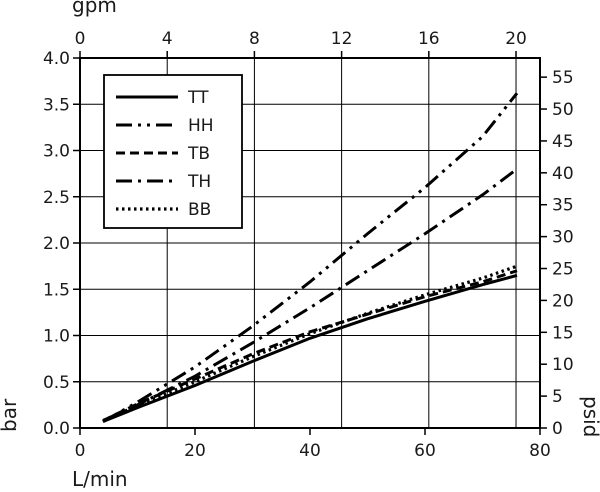 The width and height of the screenshot is (600, 492). What do you see at coordinates (80, 39) in the screenshot?
I see `x2-tick-label: 0` at bounding box center [80, 39].